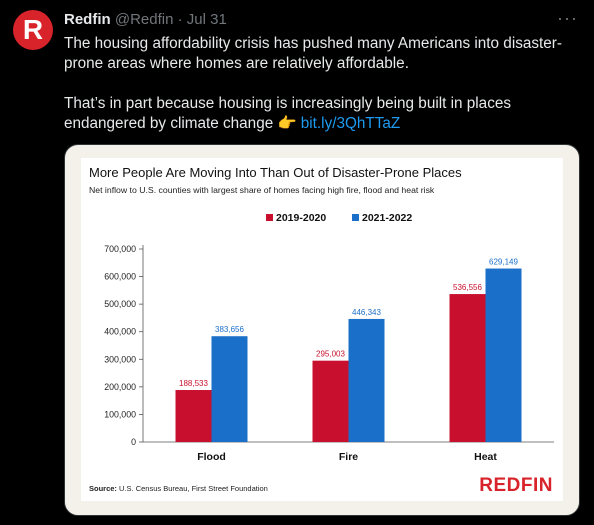  Describe the element at coordinates (287, 123) in the screenshot. I see `pointing-hand-emoji: 👉` at that location.